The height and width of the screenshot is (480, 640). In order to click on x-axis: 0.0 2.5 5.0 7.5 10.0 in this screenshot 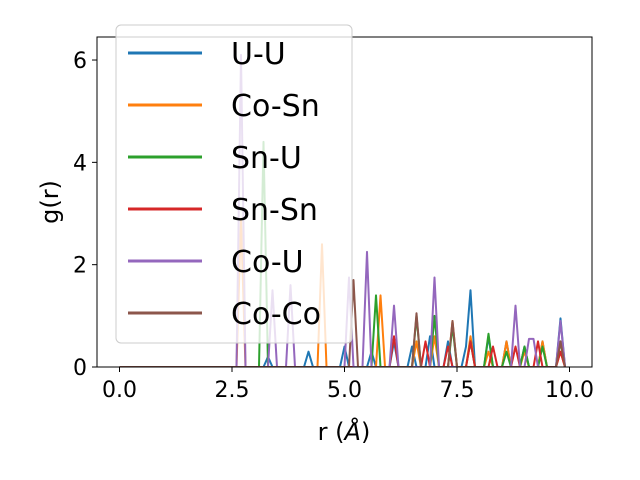, I will do `click(348, 385)`.